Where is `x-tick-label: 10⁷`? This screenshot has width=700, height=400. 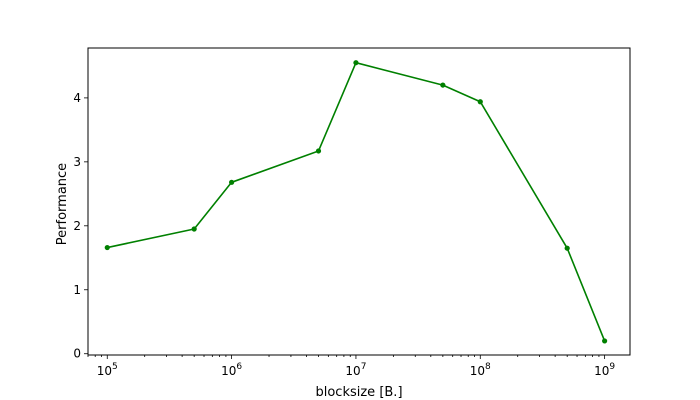
x-tick-label: 10⁷ is located at coordinates (355, 370).